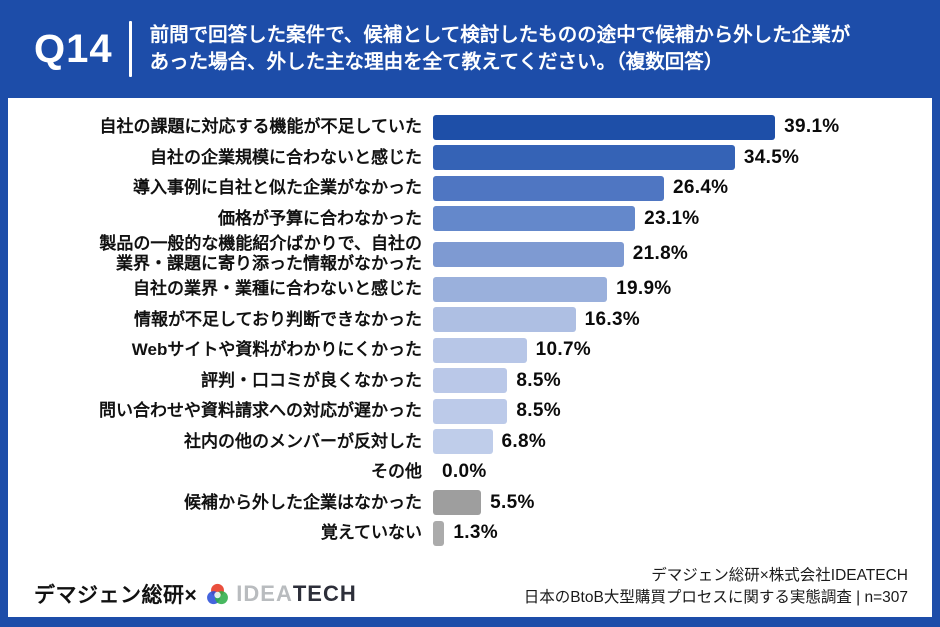 The width and height of the screenshot is (940, 627). I want to click on bar-zone: 26.4%, so click(682, 188).